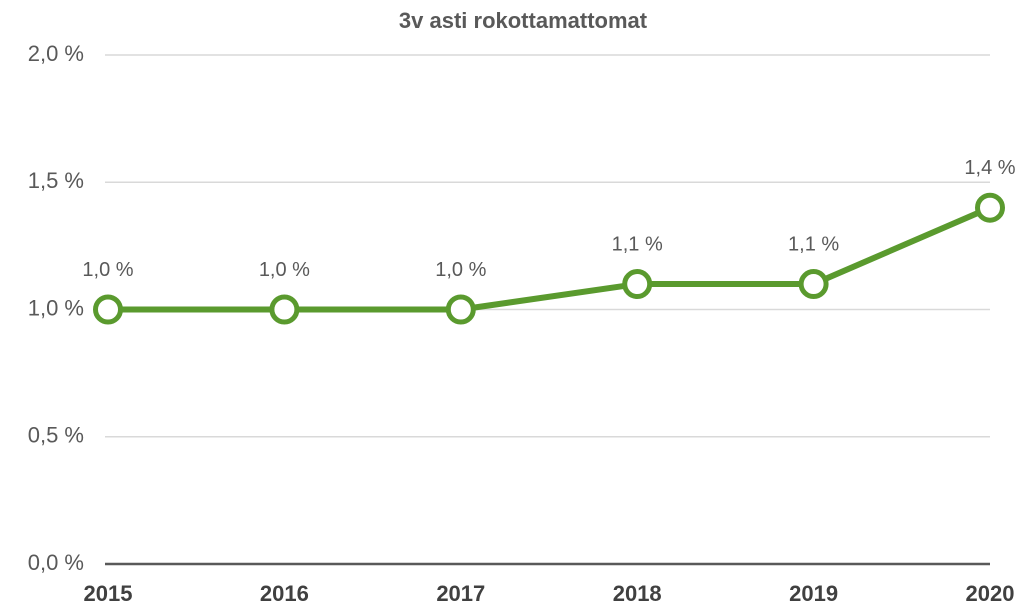 This screenshot has height=607, width=1022. Describe the element at coordinates (56, 435) in the screenshot. I see `y-tick-label: 0,5 %` at that location.